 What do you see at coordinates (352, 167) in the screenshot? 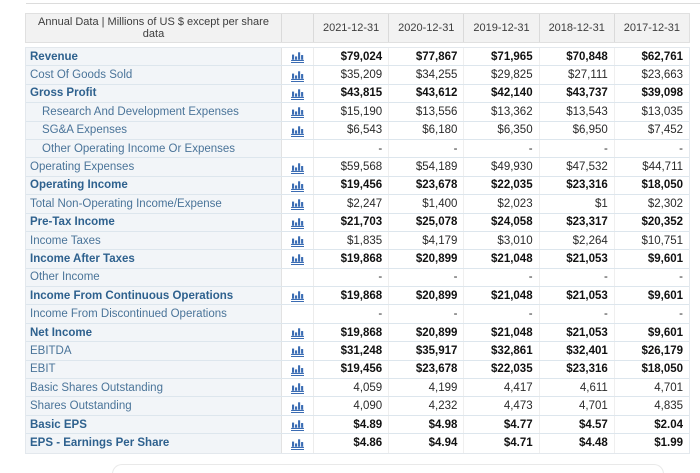
I see `value-cell: $59,568` at bounding box center [352, 167].